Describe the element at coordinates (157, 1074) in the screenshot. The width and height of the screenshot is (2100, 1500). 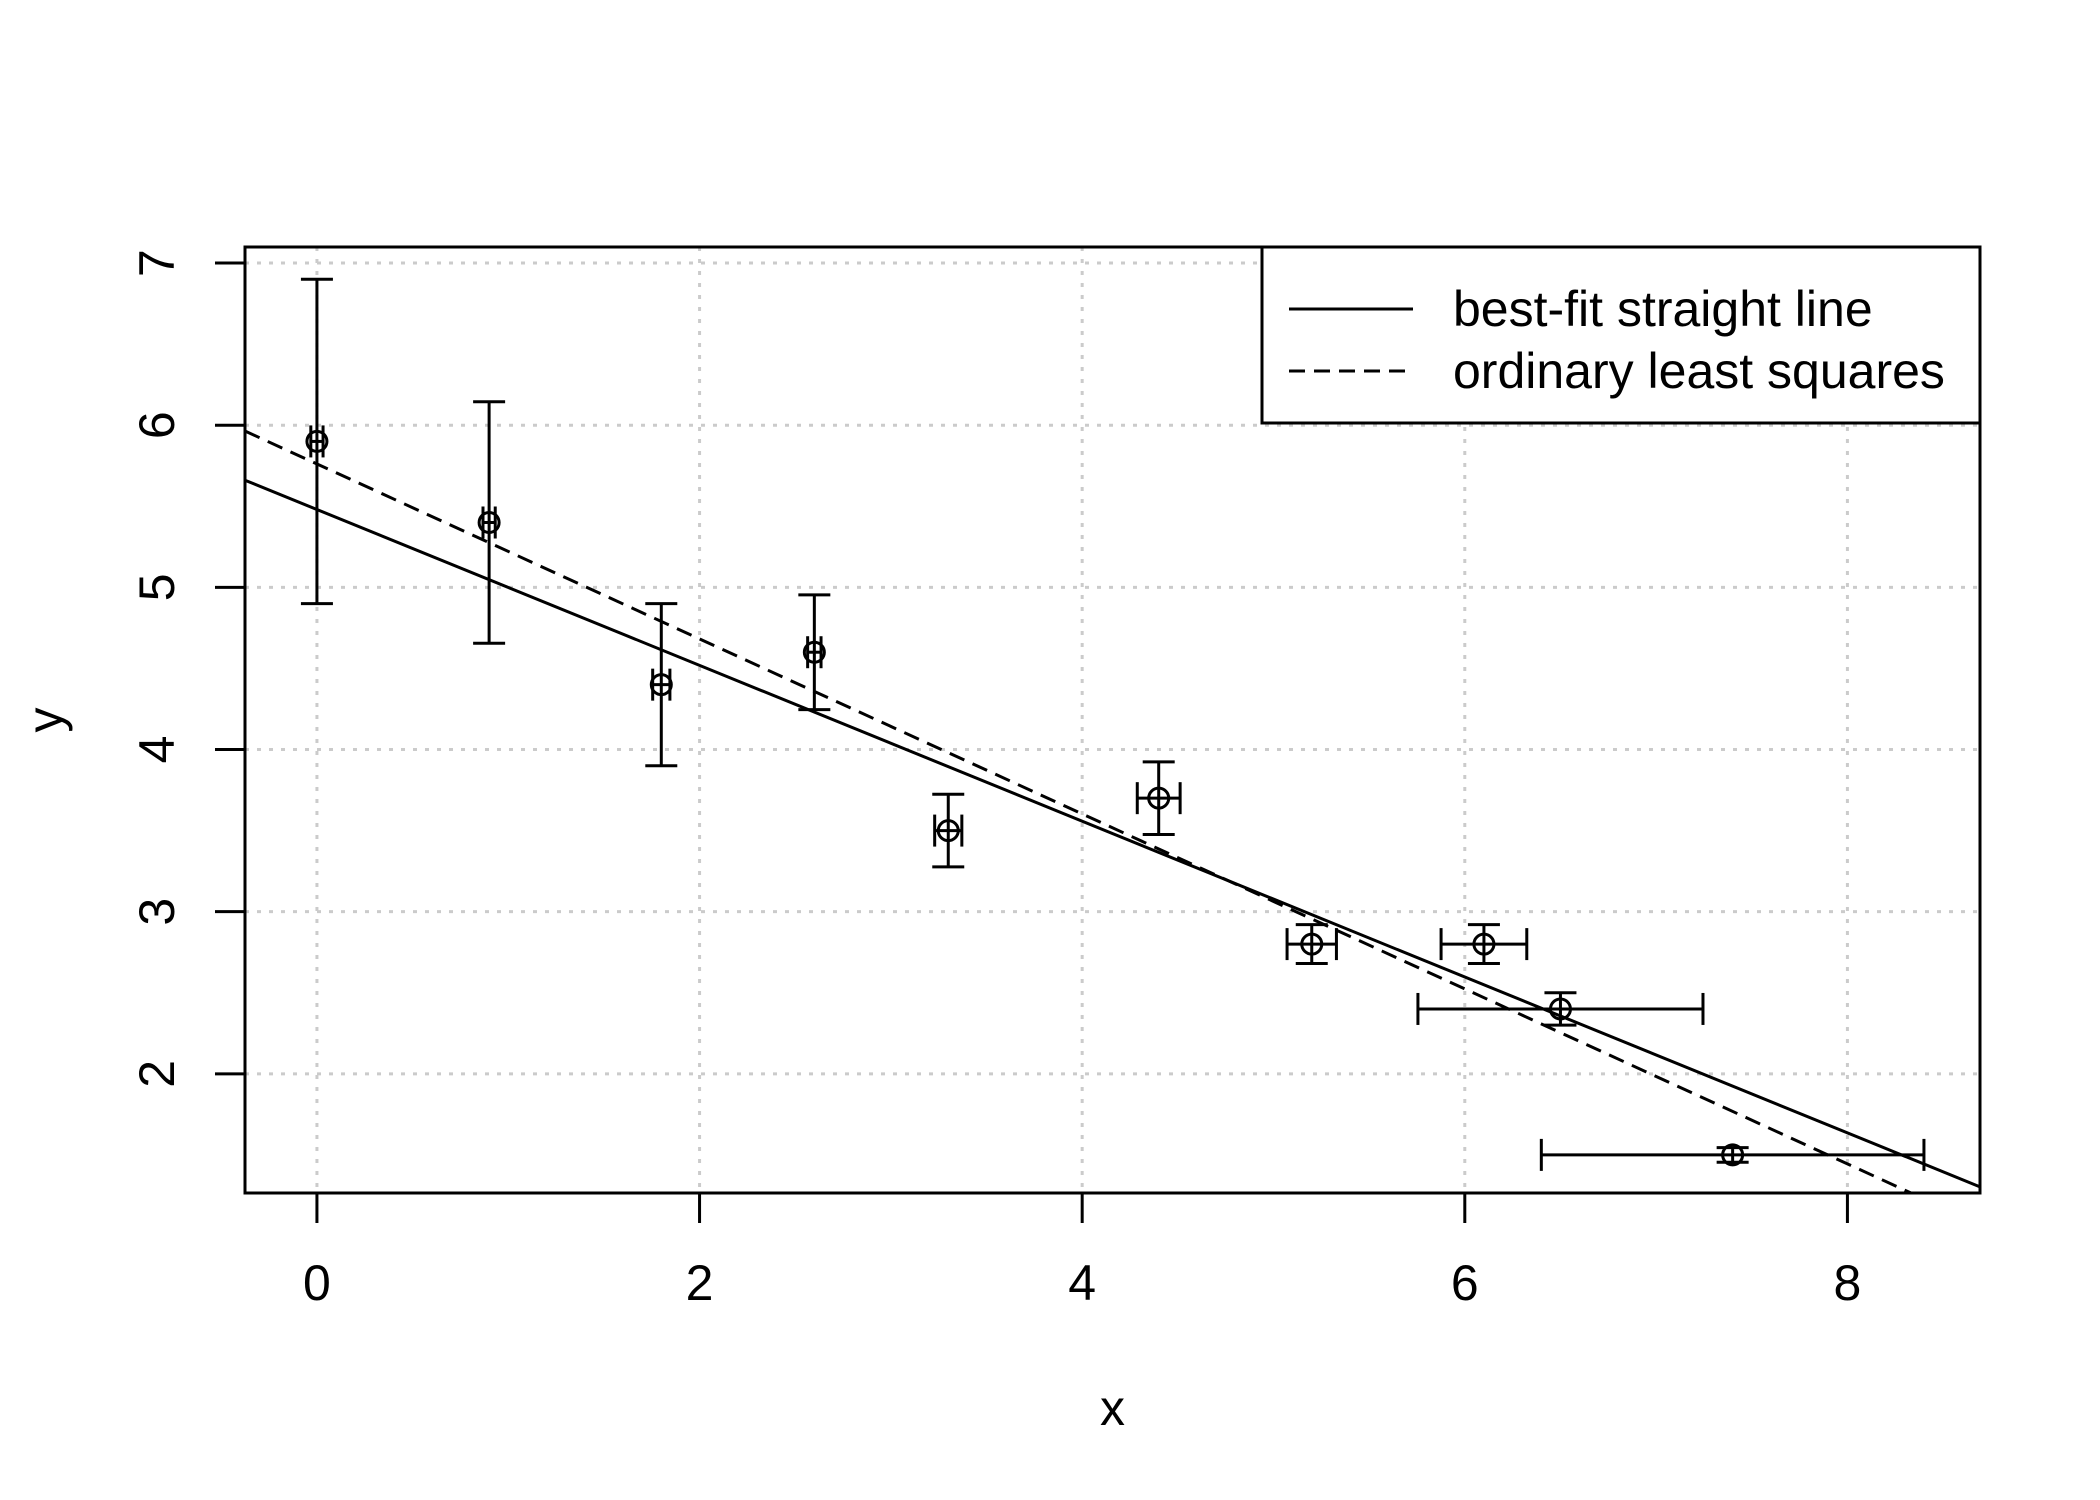
I see `y-tick-label: 2` at that location.